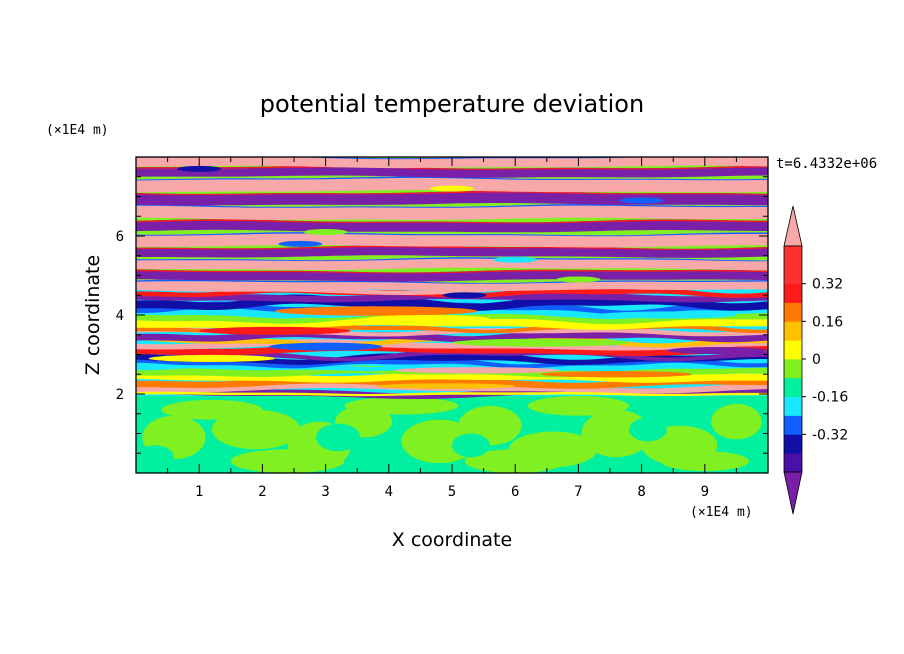 This screenshot has height=654, width=904. What do you see at coordinates (826, 164) in the screenshot?
I see `time-label: t=6.4332e+06` at bounding box center [826, 164].